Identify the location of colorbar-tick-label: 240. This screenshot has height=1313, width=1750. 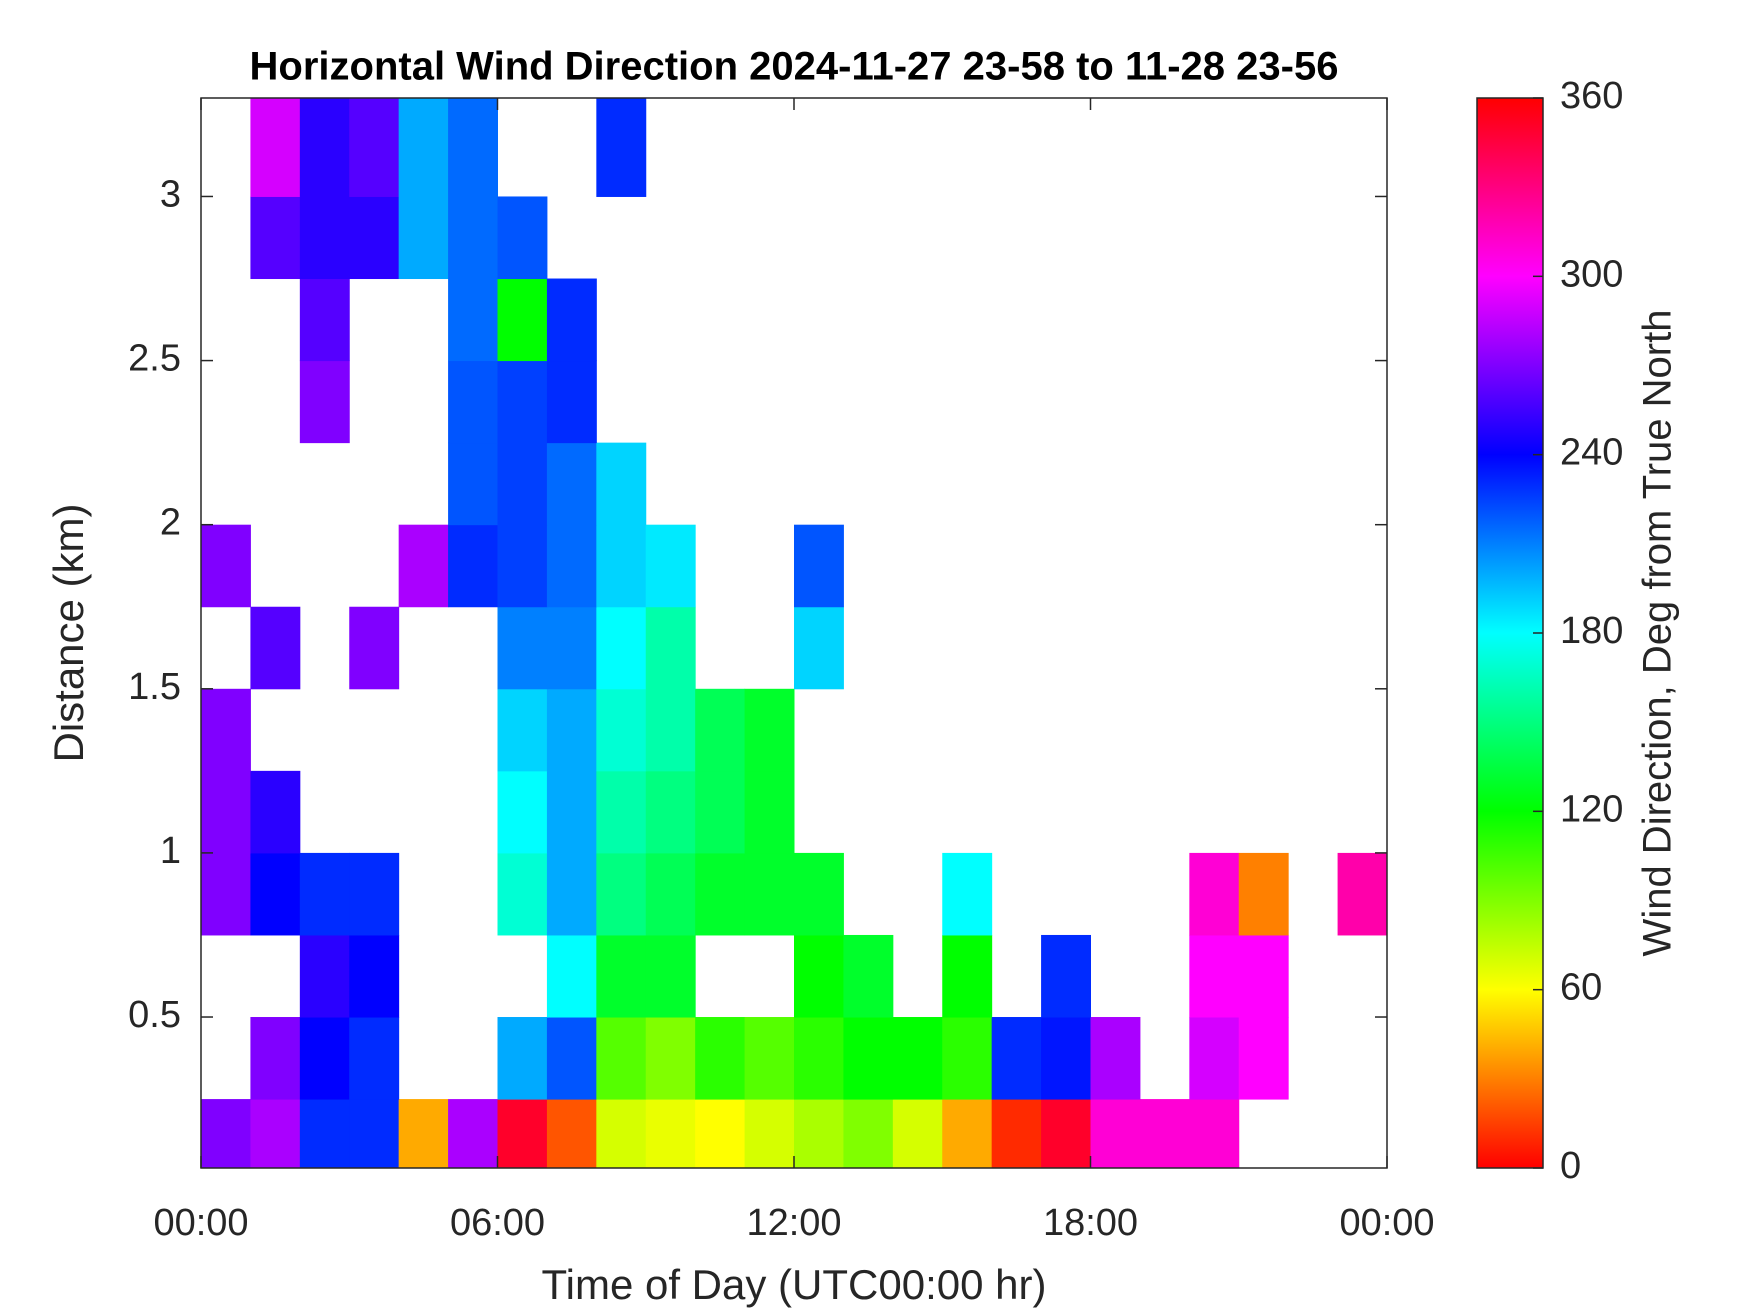
(1591, 453).